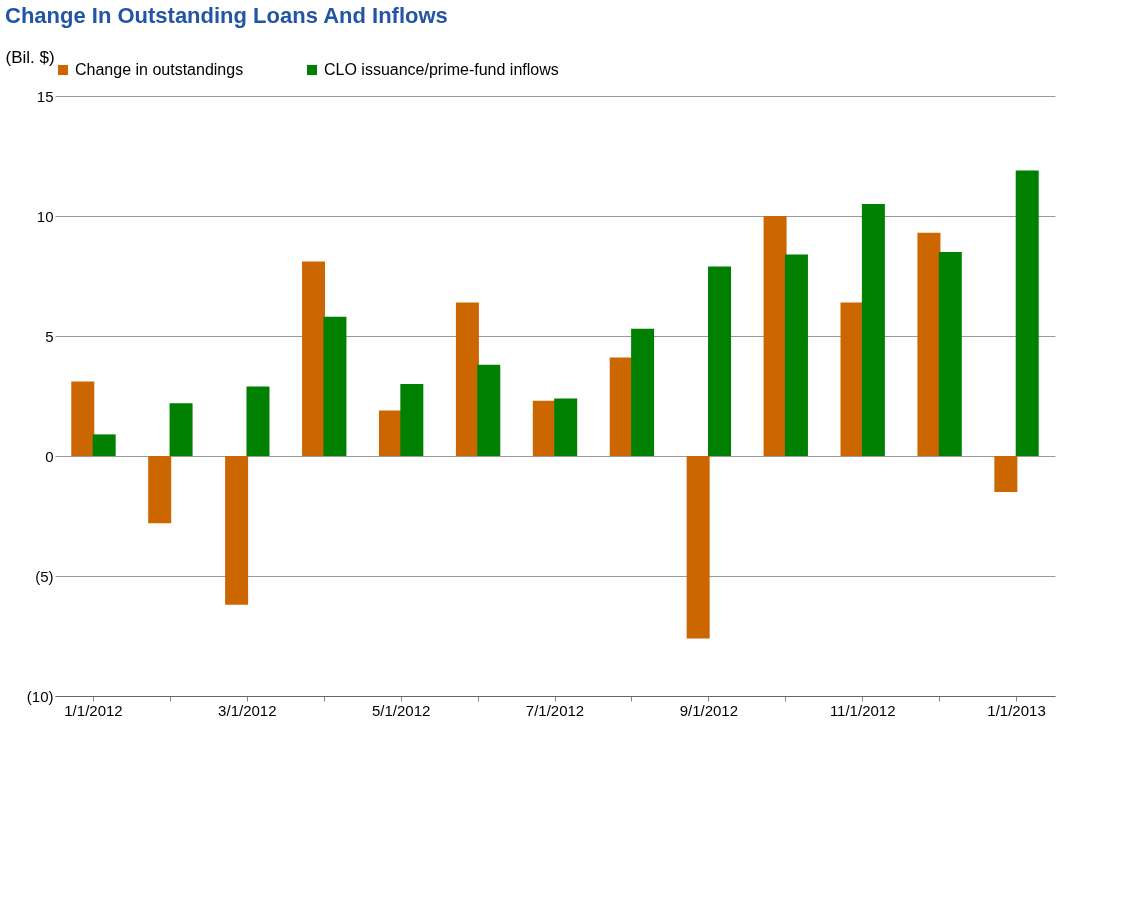 The image size is (1140, 920). What do you see at coordinates (159, 69) in the screenshot?
I see `legend-label: Change in outstandings` at bounding box center [159, 69].